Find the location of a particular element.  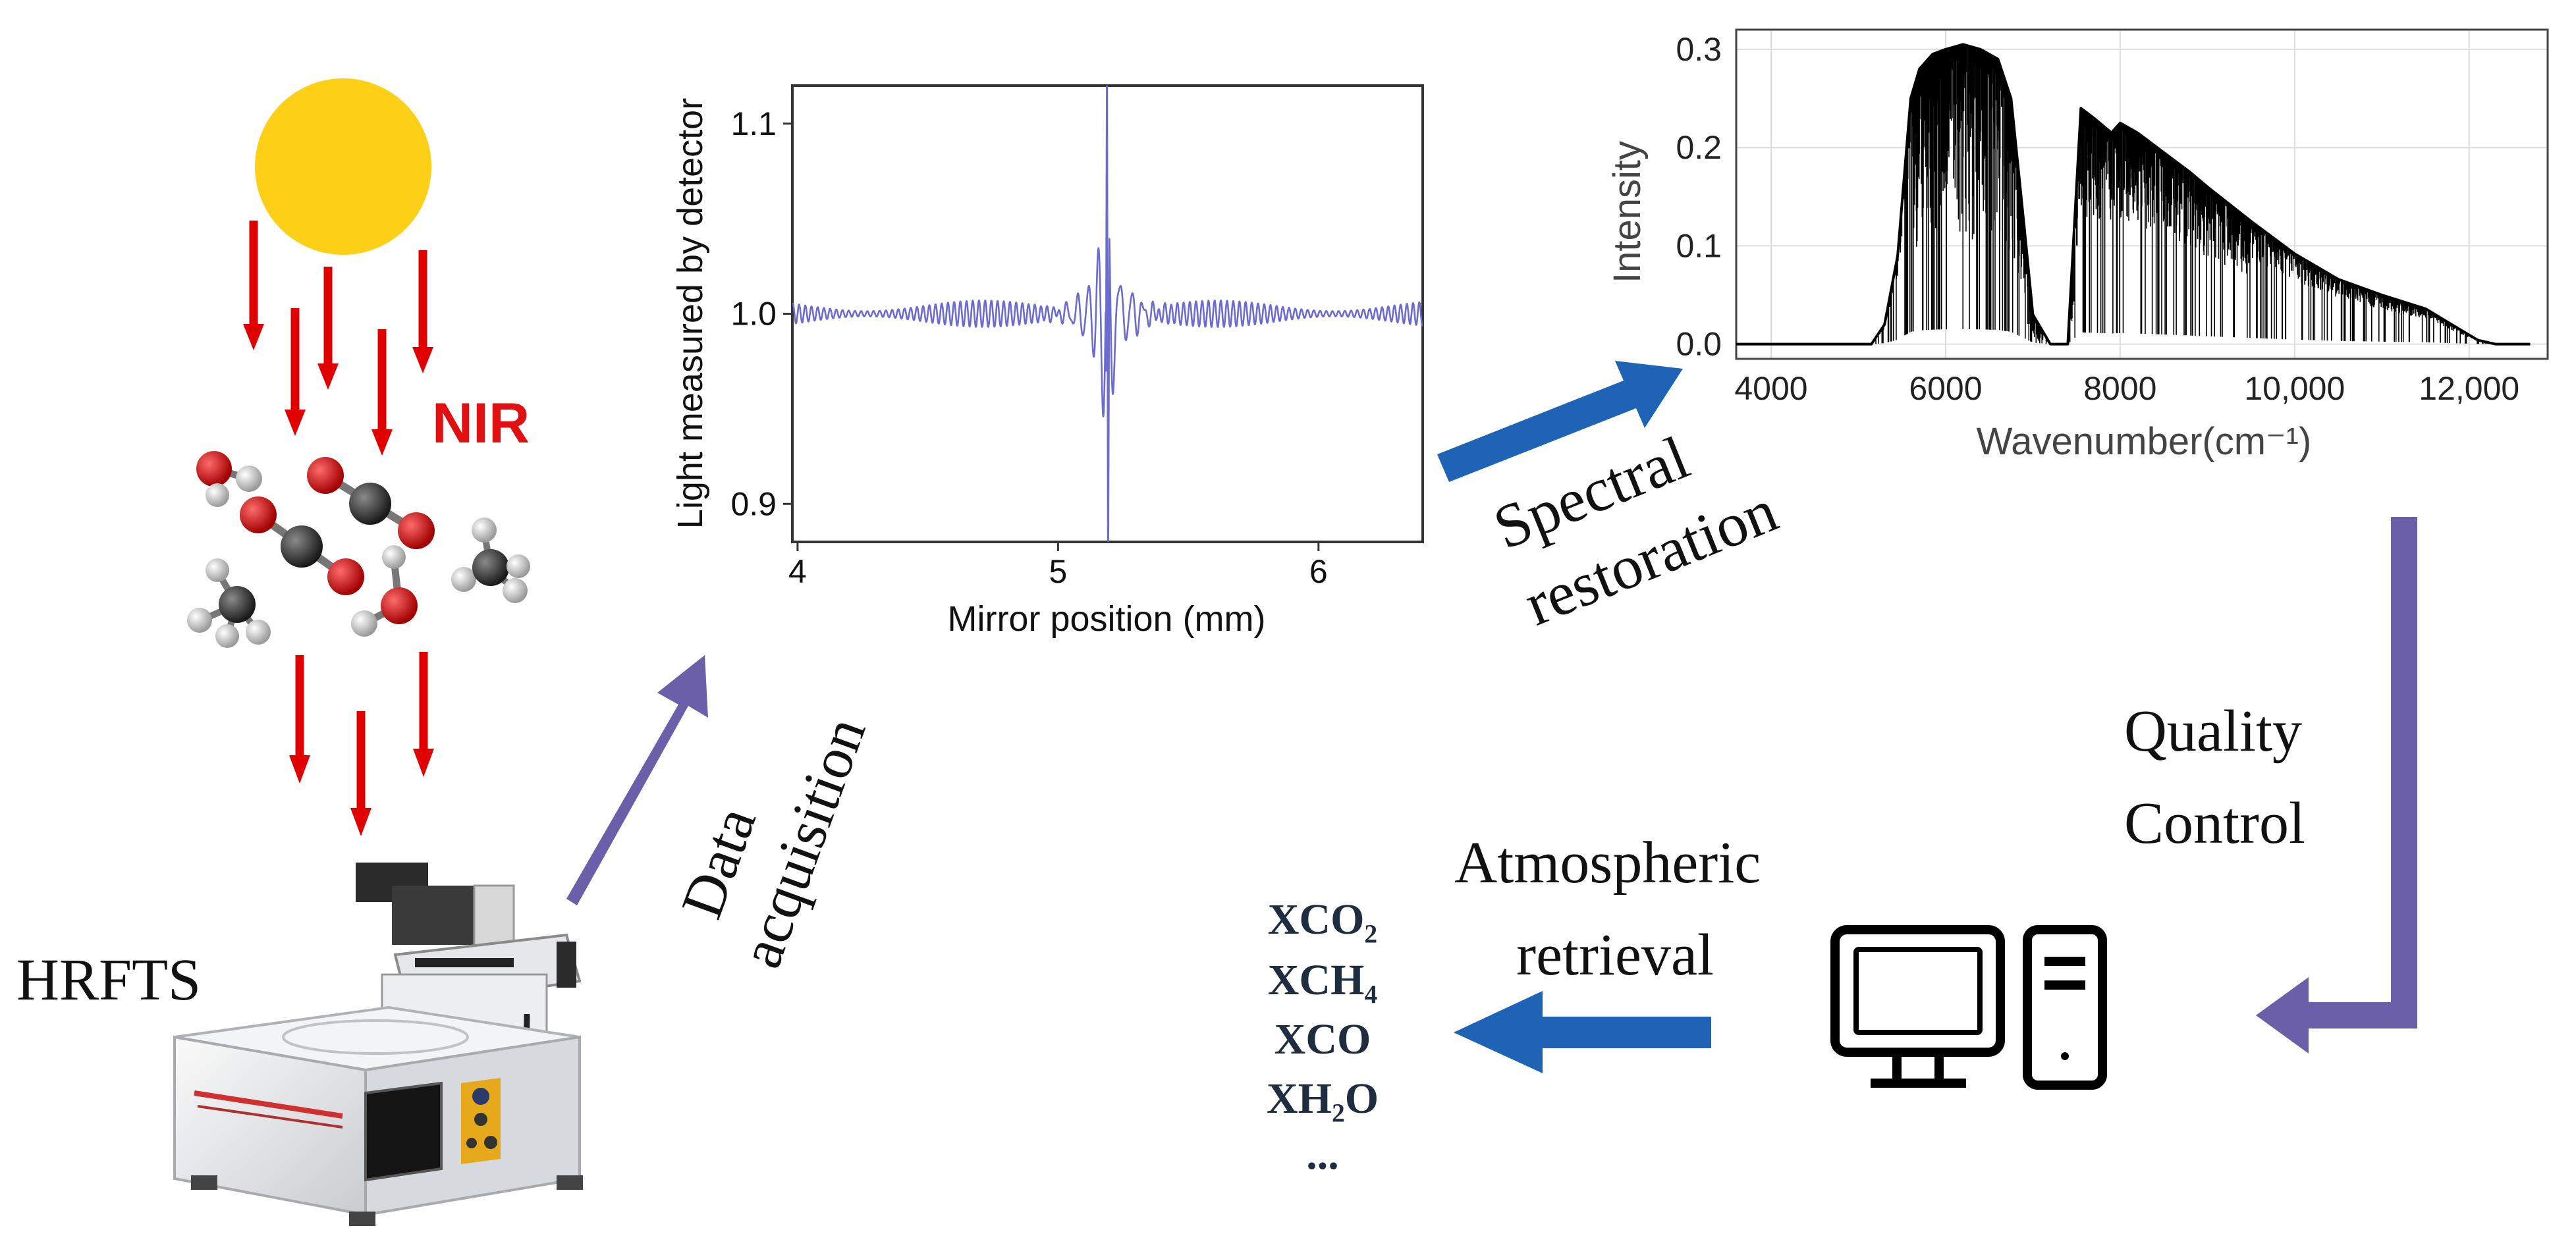

computer-icon is located at coordinates (1968, 1007).